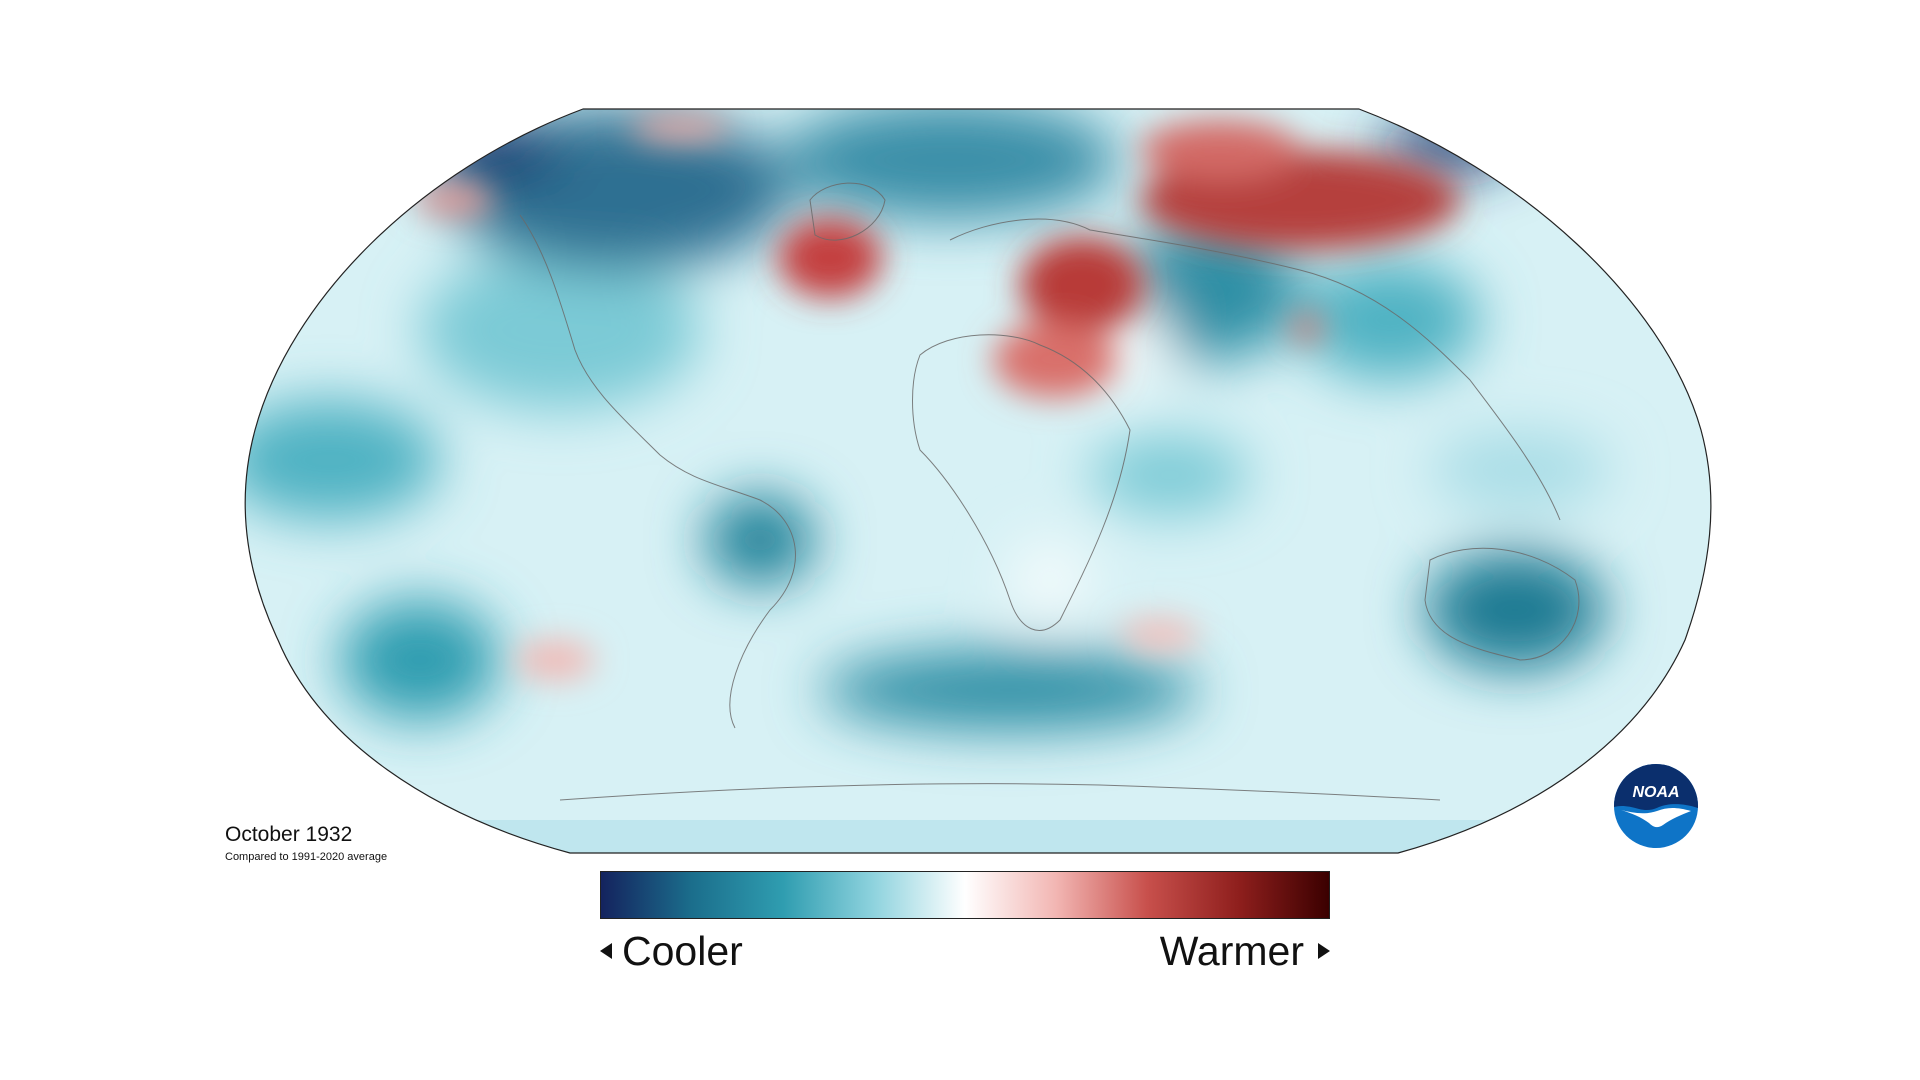  I want to click on left-arrow-icon, so click(606, 951).